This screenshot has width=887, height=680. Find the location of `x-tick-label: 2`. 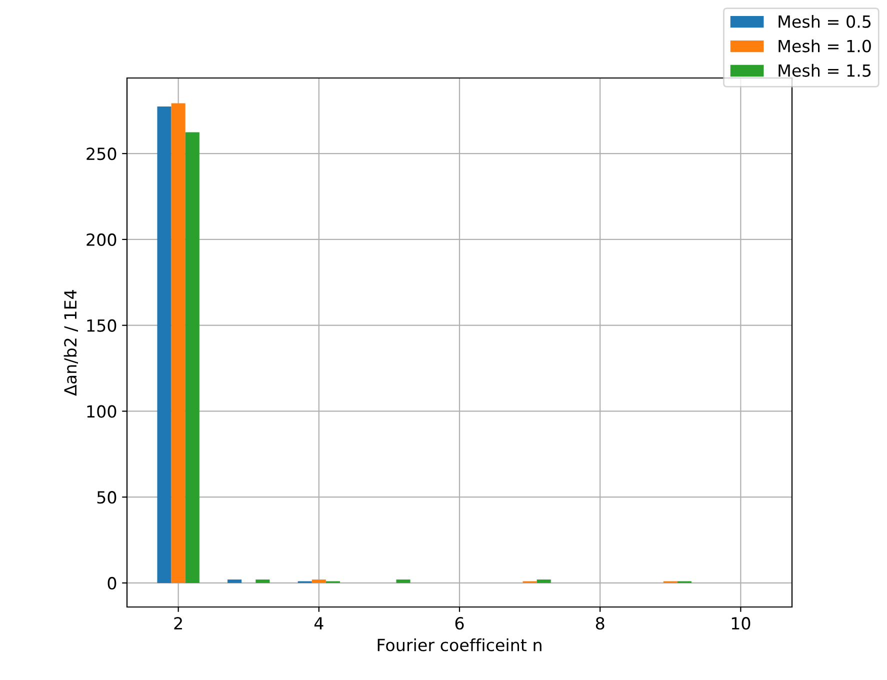

x-tick-label: 2 is located at coordinates (178, 623).